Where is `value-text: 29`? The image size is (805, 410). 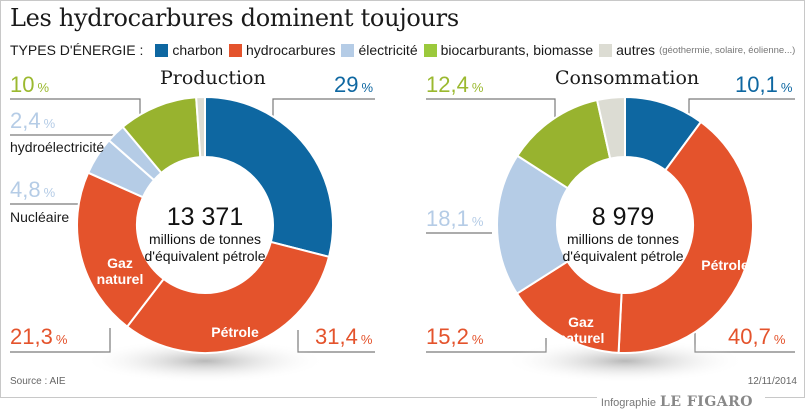
value-text: 29 is located at coordinates (346, 84).